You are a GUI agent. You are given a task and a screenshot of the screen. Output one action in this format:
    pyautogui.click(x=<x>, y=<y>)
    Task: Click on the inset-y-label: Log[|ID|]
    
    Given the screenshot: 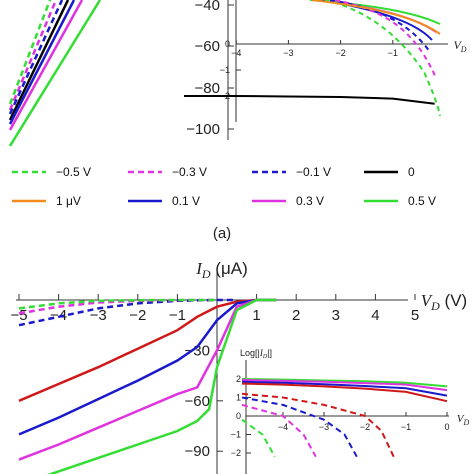 What is the action you would take?
    pyautogui.click(x=256, y=354)
    